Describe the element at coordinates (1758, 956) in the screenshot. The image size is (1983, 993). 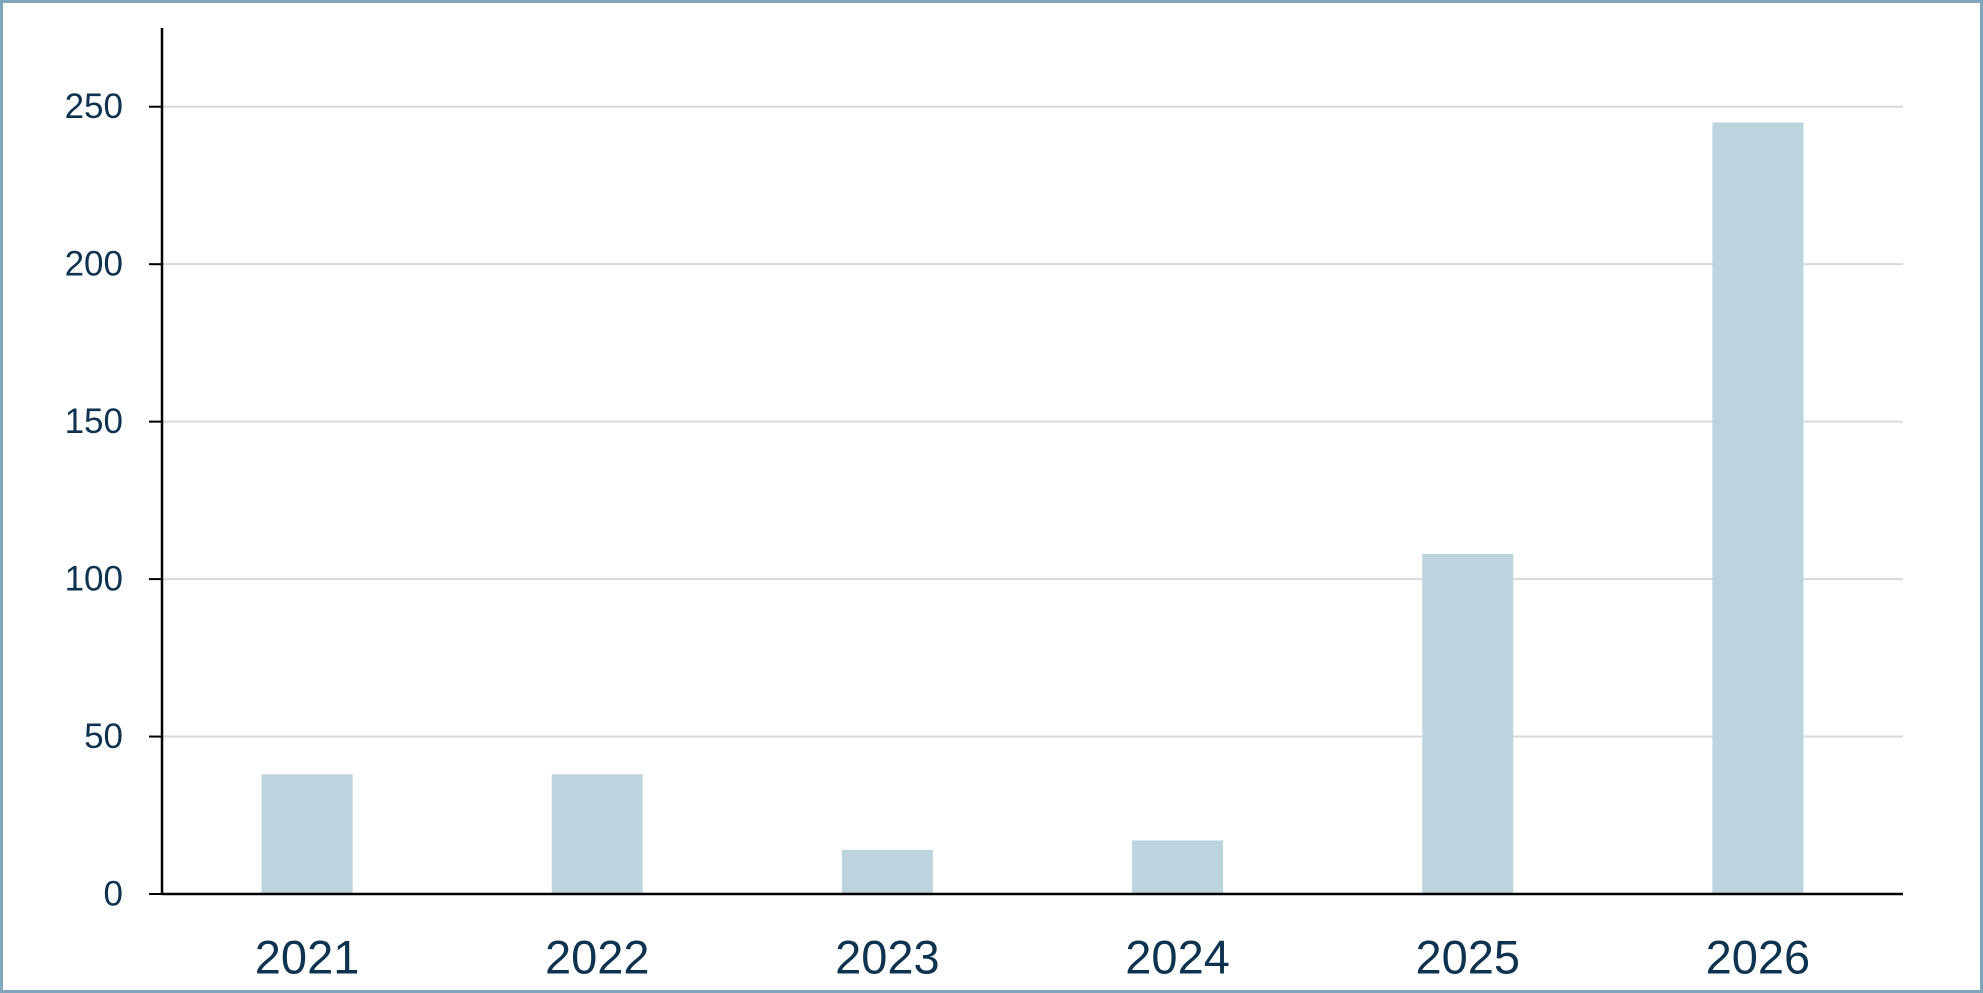
I see `x-tick-label: 2026` at that location.